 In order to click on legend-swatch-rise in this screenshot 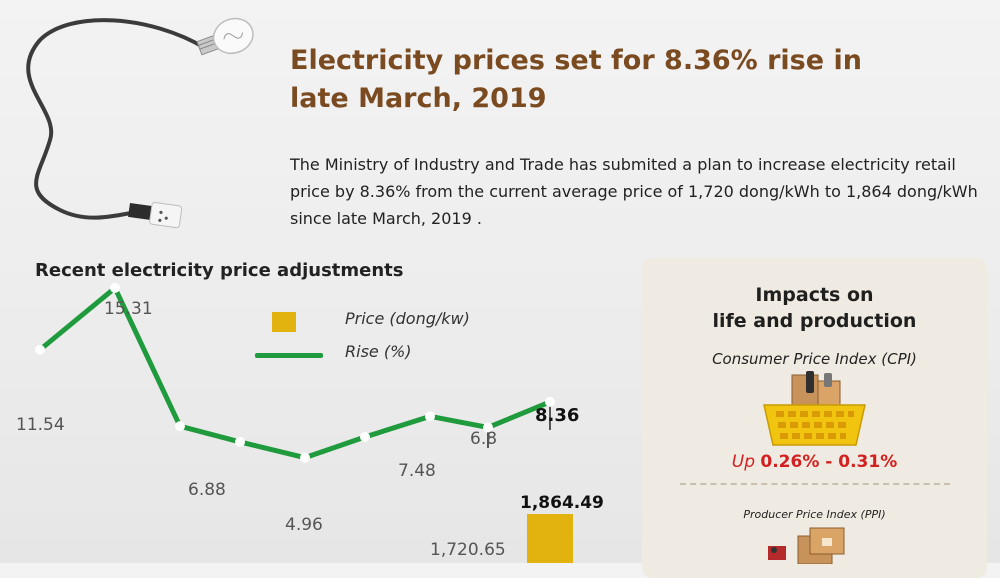, I will do `click(289, 355)`.